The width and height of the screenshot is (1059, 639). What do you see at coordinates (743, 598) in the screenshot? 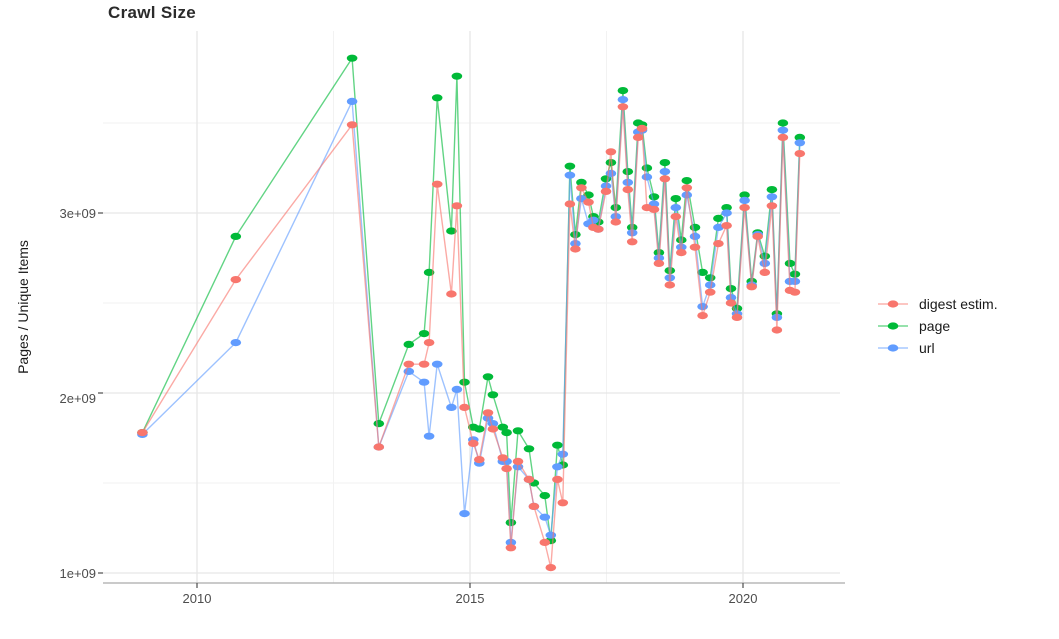
I see `x-tick-label-2020: 2020` at bounding box center [743, 598].